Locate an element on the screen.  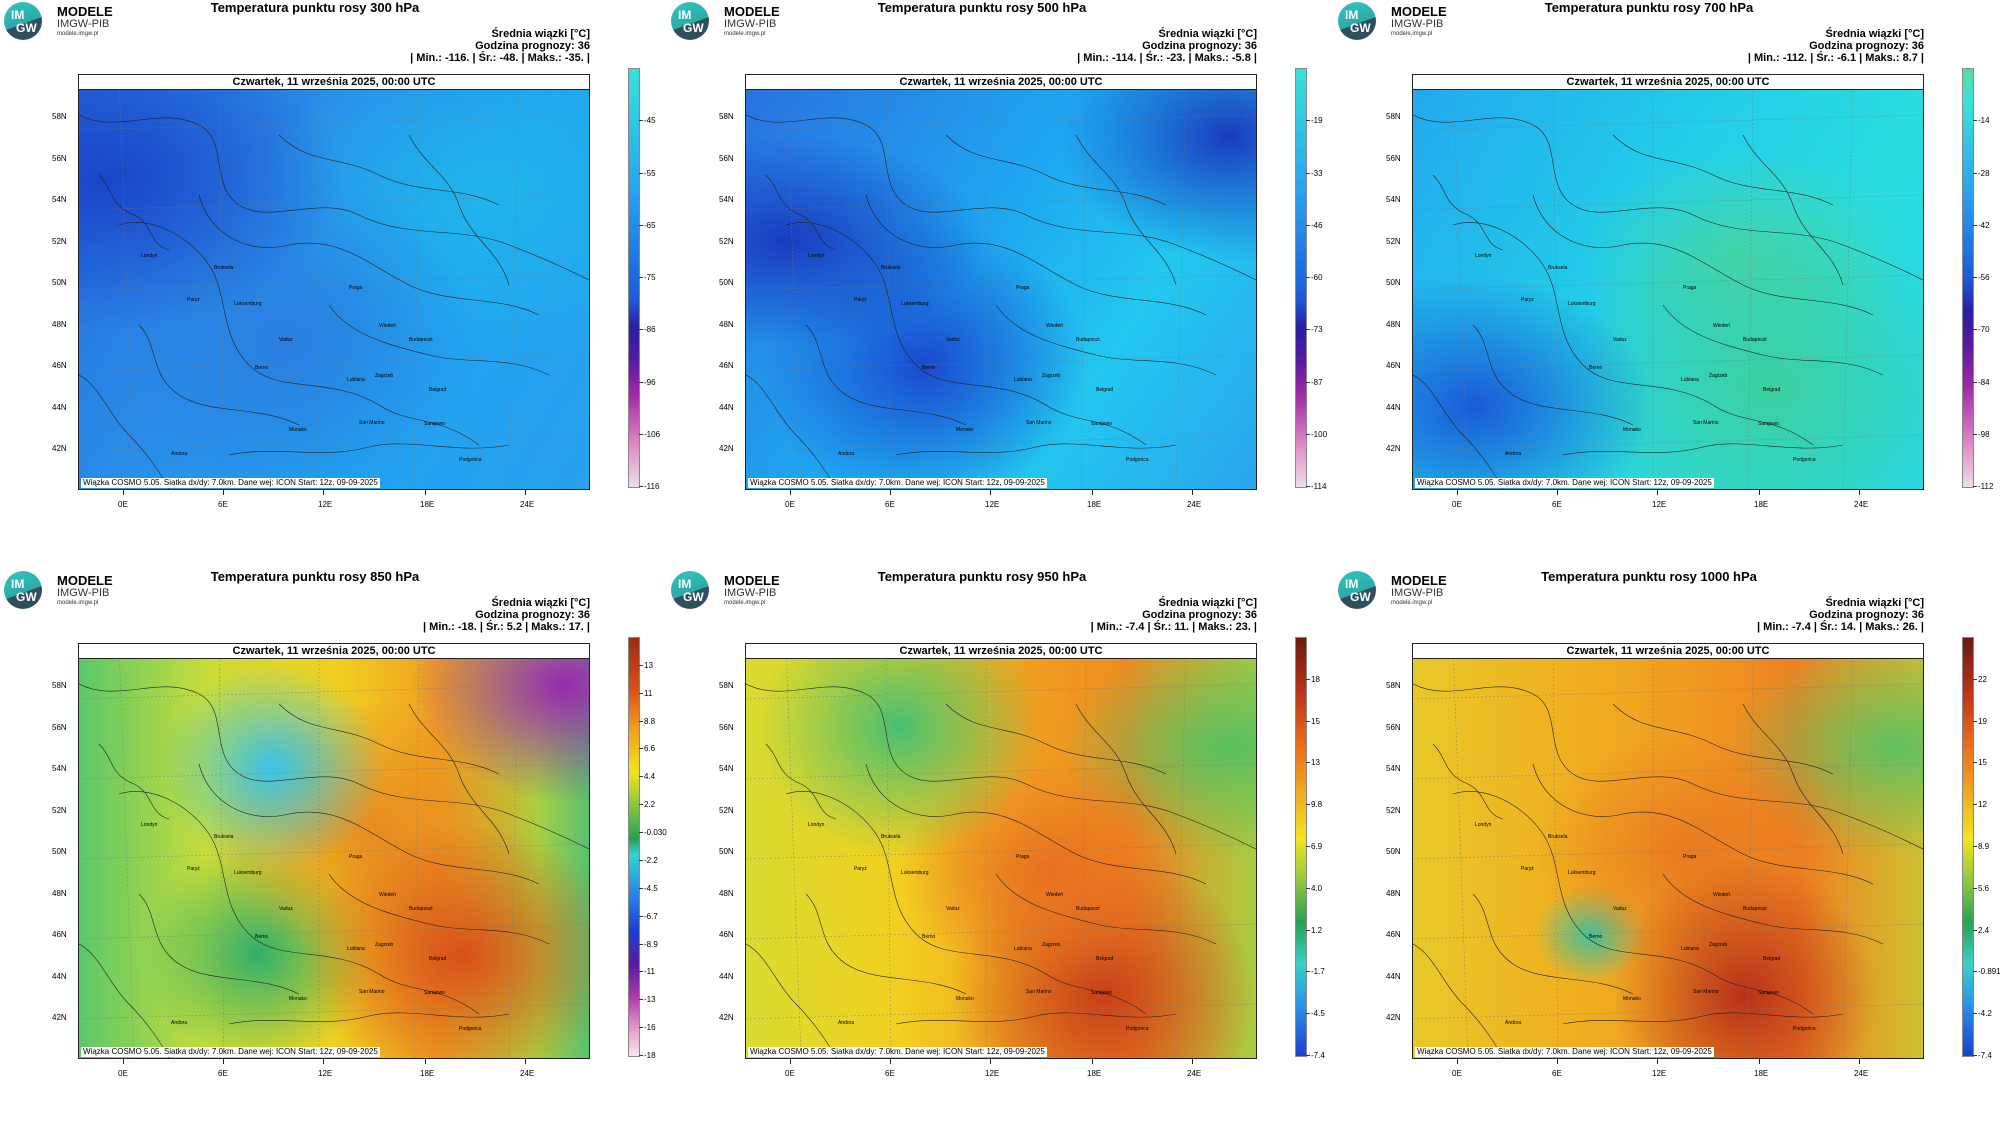
colorbar-label: -2.2 is located at coordinates (651, 860).